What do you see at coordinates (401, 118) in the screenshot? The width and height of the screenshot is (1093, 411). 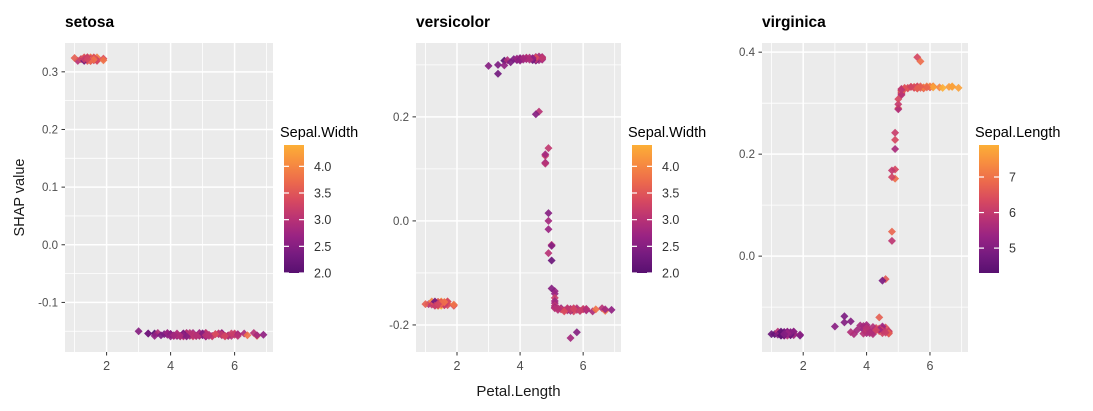 I see `y-tick-label: 0.2` at bounding box center [401, 118].